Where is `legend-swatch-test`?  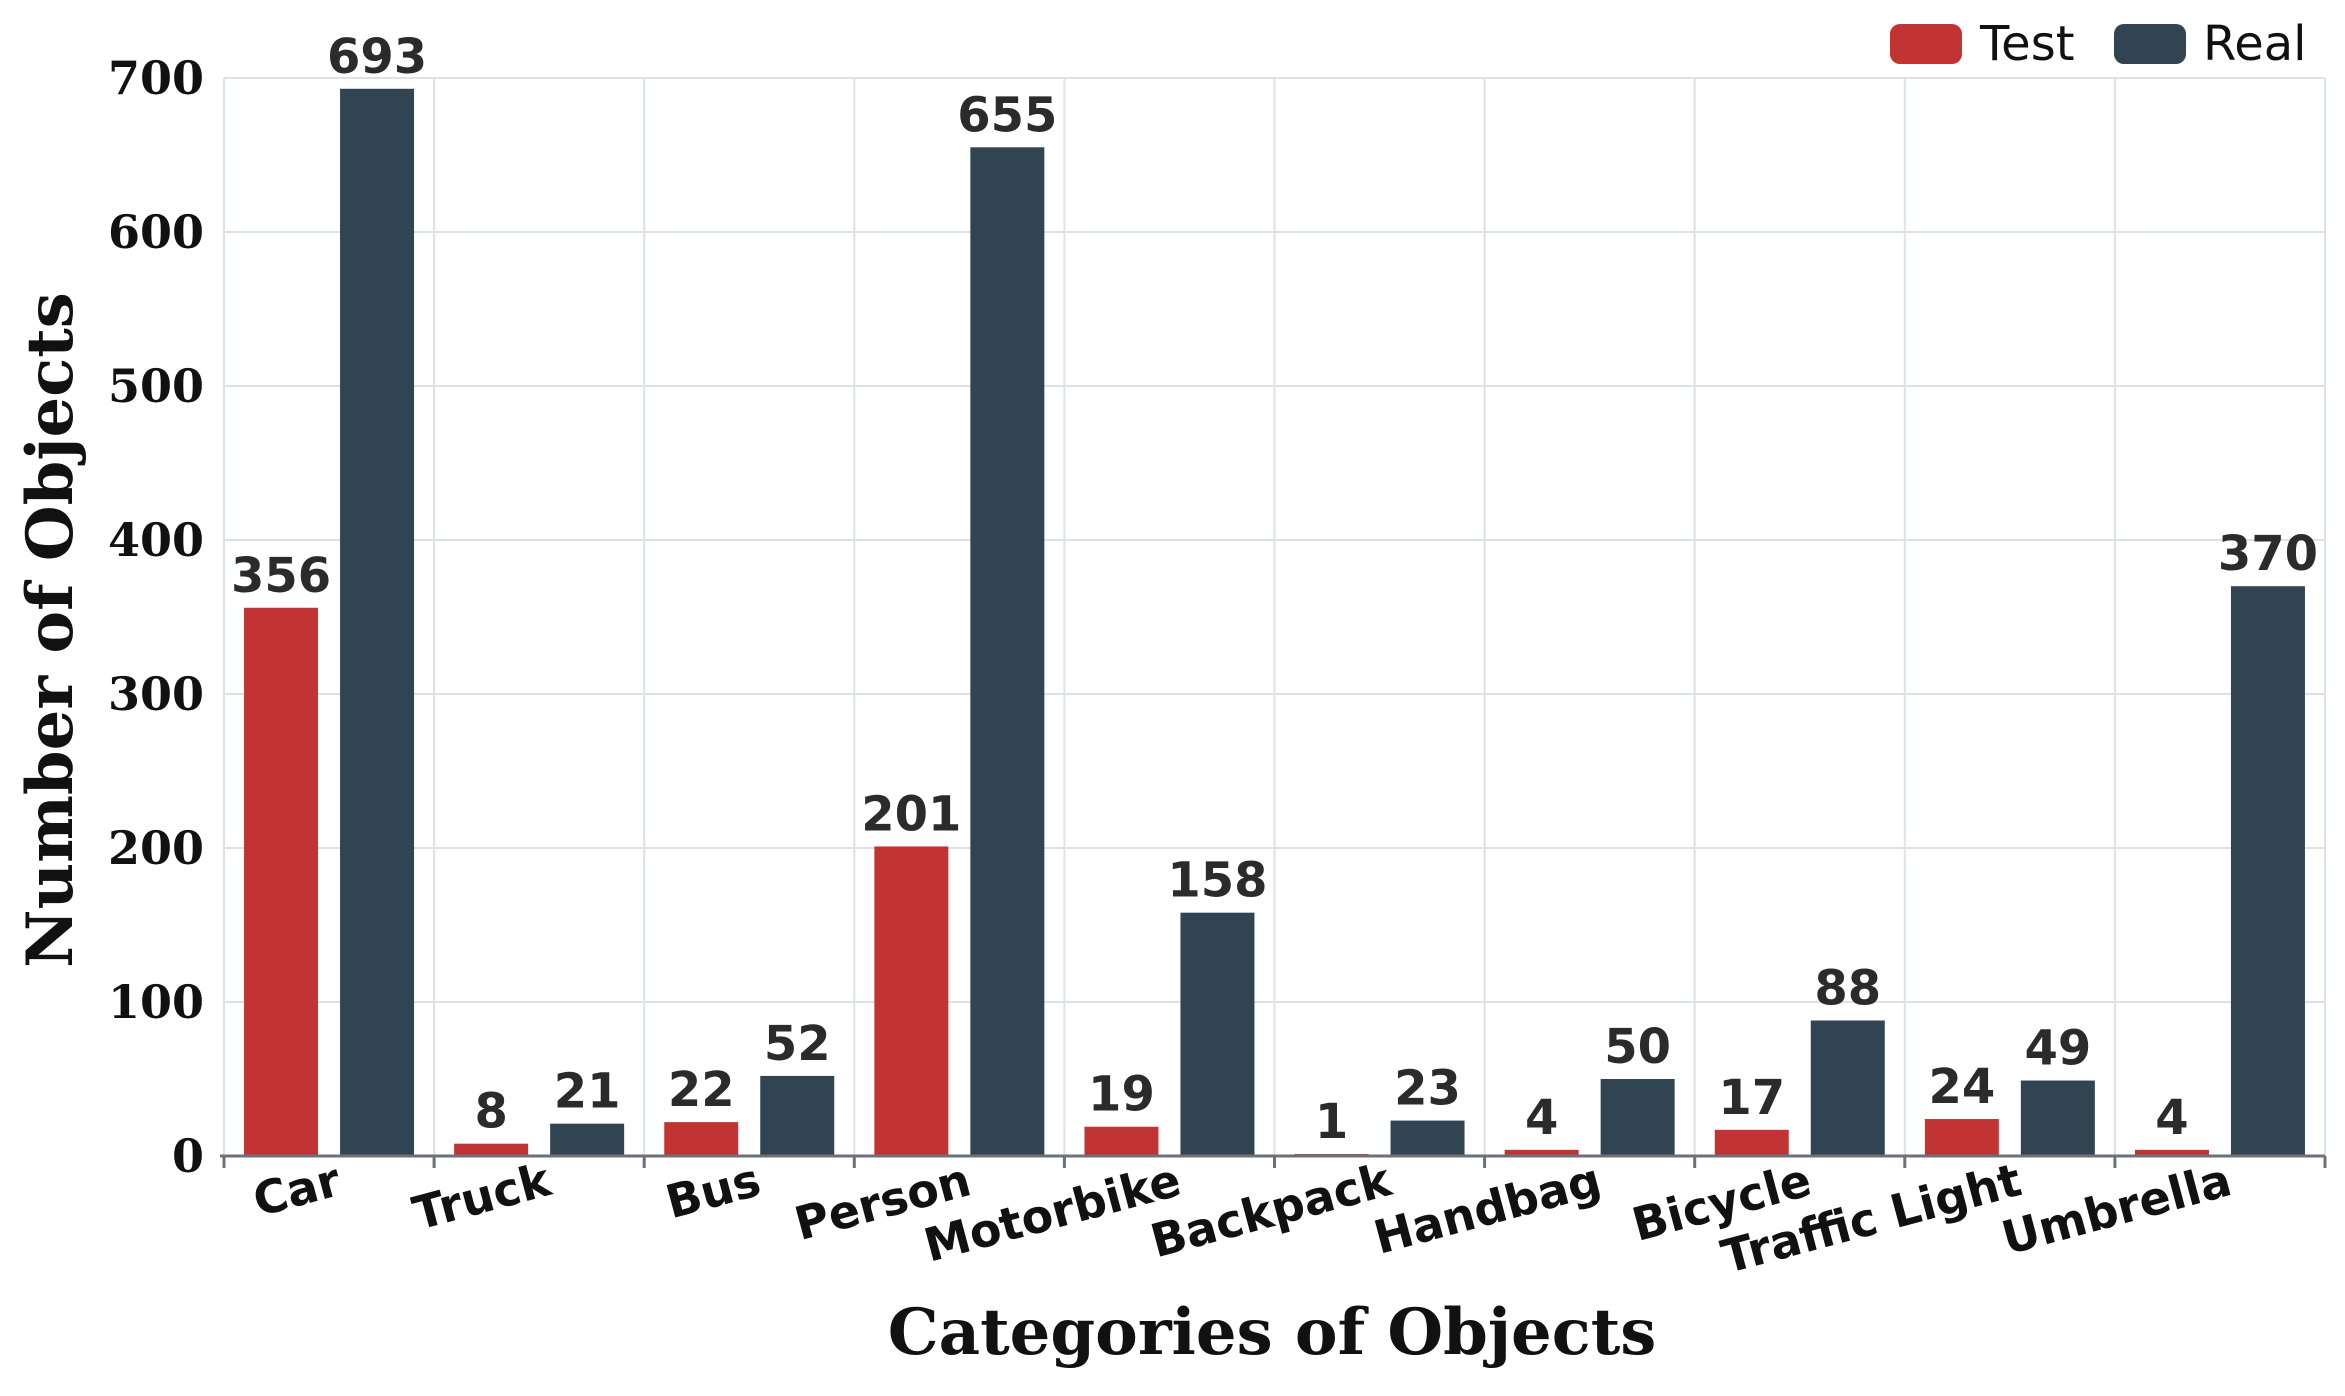 legend-swatch-test is located at coordinates (1926, 44).